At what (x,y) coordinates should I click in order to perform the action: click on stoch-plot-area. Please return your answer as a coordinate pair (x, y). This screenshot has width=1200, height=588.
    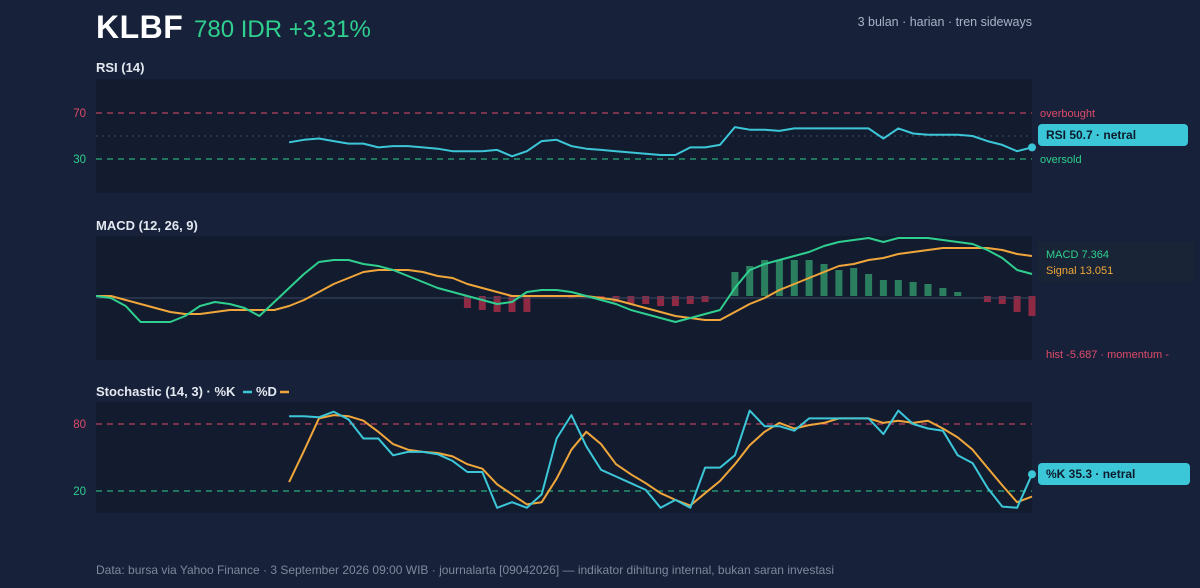
    Looking at the image, I should click on (564, 457).